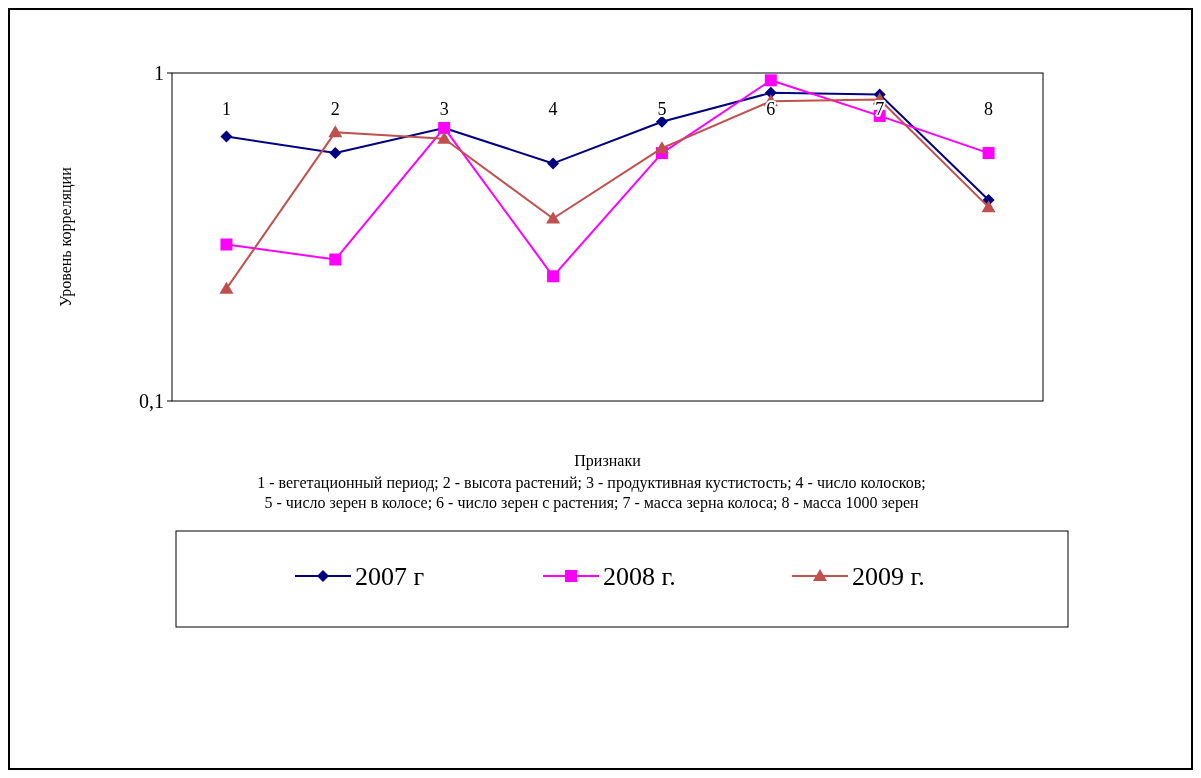 The width and height of the screenshot is (1201, 778). Describe the element at coordinates (151, 401) in the screenshot. I see `y-tick-label: 0,1` at that location.